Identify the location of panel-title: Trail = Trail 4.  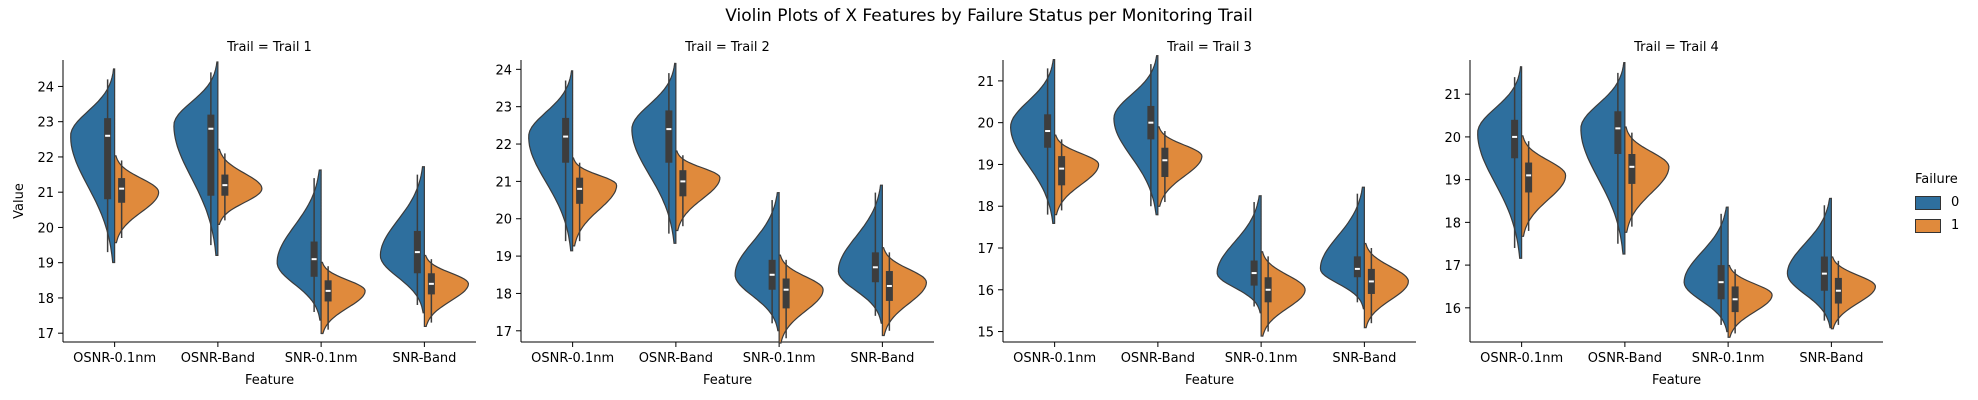
(1676, 47).